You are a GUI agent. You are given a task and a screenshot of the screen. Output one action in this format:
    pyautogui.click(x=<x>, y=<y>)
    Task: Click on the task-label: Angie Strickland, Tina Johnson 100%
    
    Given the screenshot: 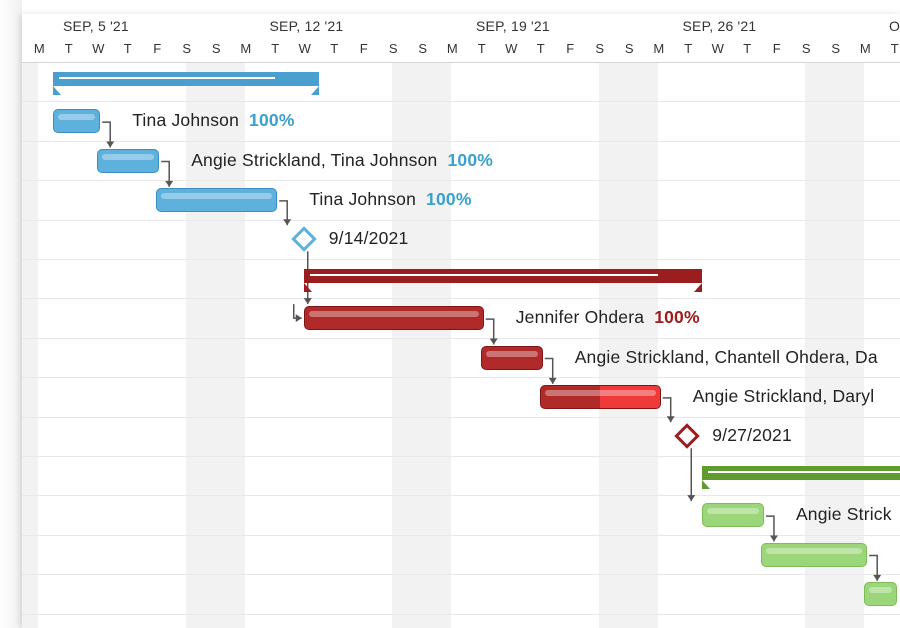 What is the action you would take?
    pyautogui.click(x=342, y=160)
    